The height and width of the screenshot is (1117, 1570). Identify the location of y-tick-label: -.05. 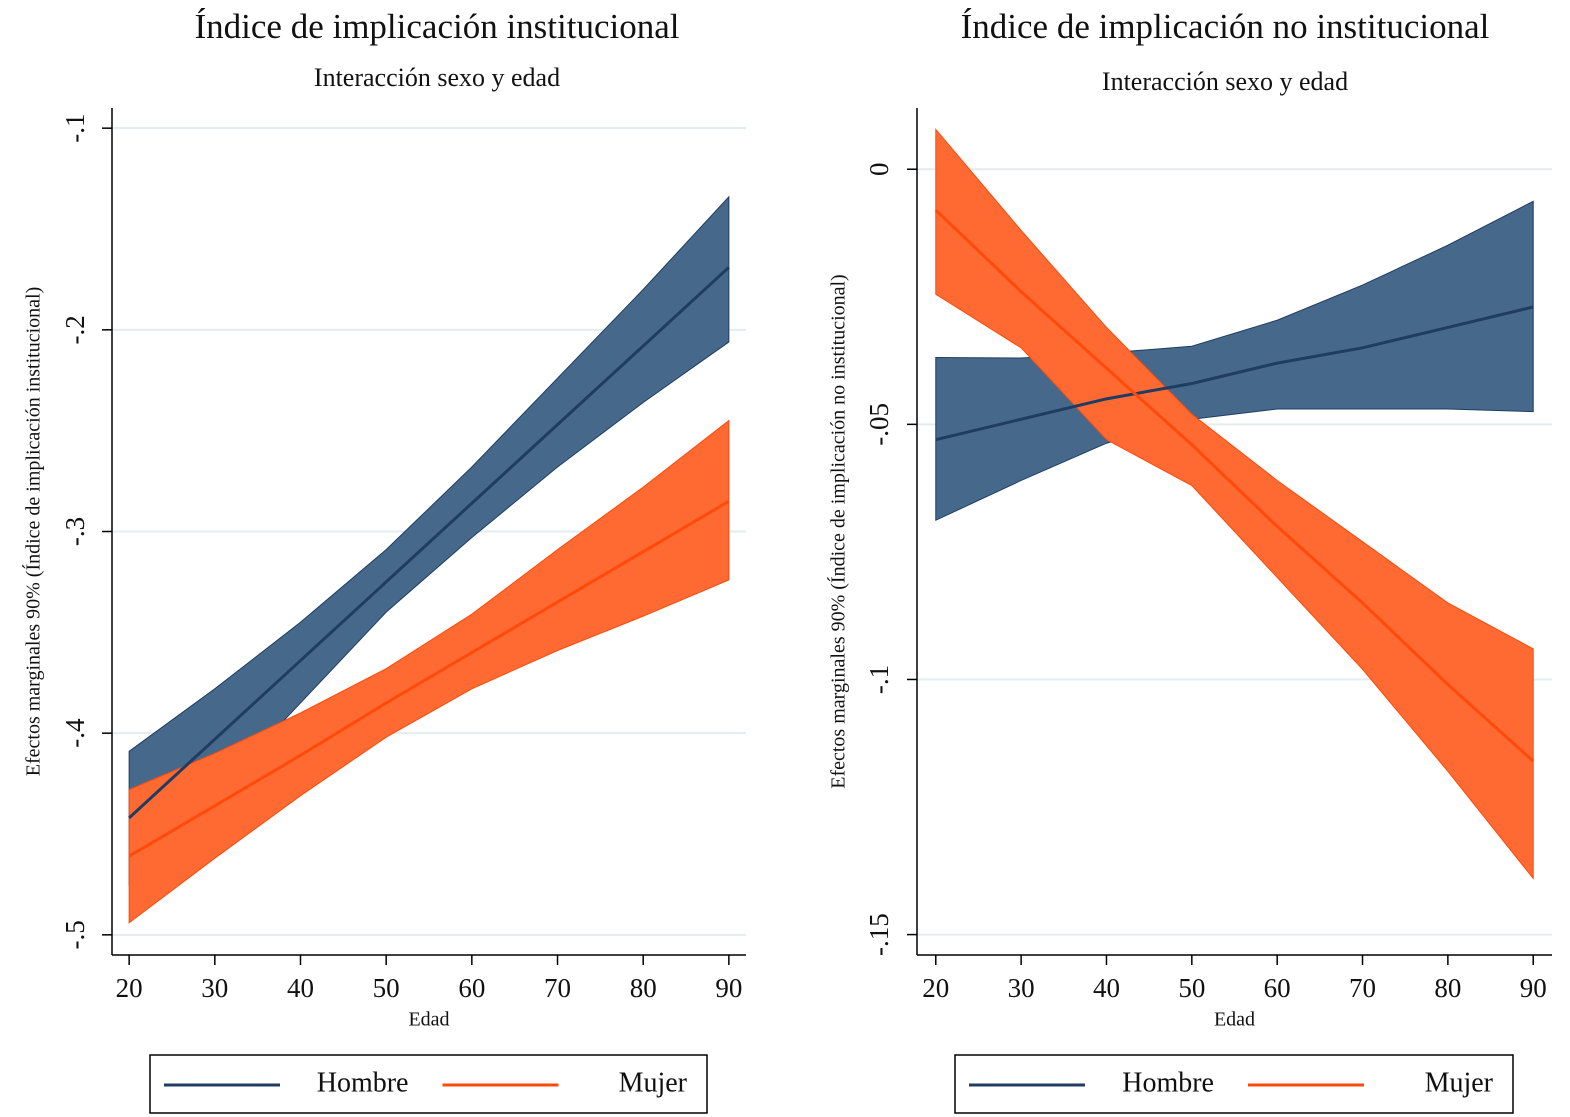
(879, 424).